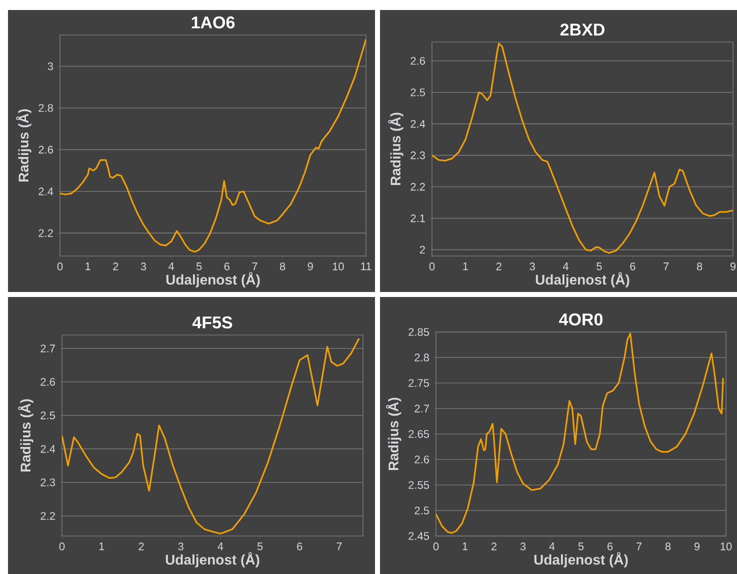 The width and height of the screenshot is (737, 574). I want to click on line-series, so click(580, 433).